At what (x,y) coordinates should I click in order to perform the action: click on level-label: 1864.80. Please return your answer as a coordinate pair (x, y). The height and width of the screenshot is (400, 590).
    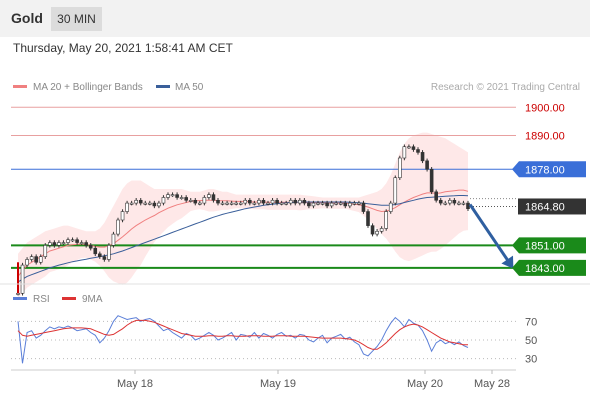
    Looking at the image, I should click on (545, 207).